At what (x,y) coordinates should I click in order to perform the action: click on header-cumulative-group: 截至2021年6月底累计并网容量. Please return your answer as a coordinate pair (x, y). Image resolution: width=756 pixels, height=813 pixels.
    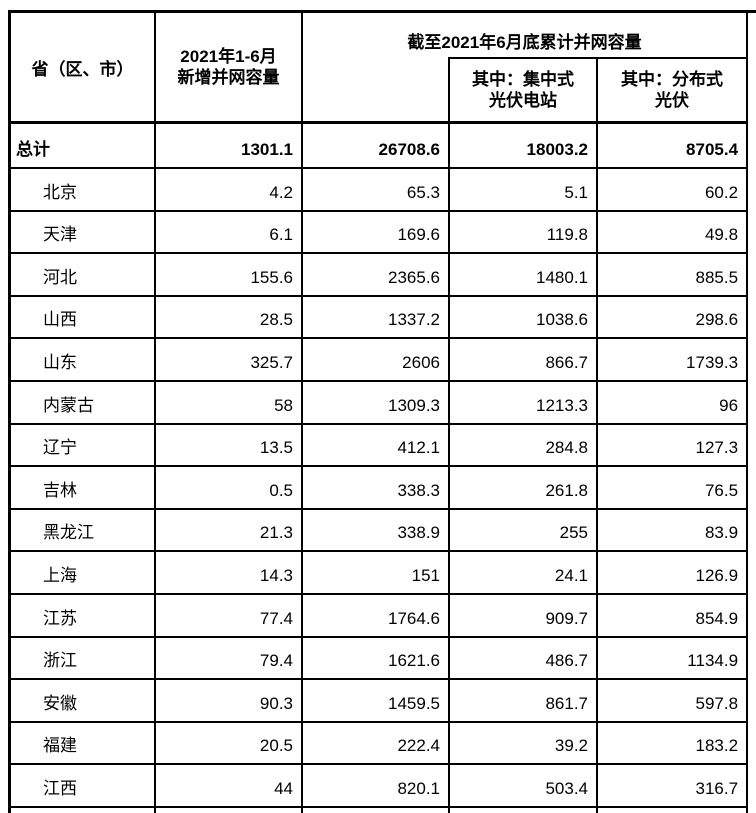
    Looking at the image, I should click on (526, 35).